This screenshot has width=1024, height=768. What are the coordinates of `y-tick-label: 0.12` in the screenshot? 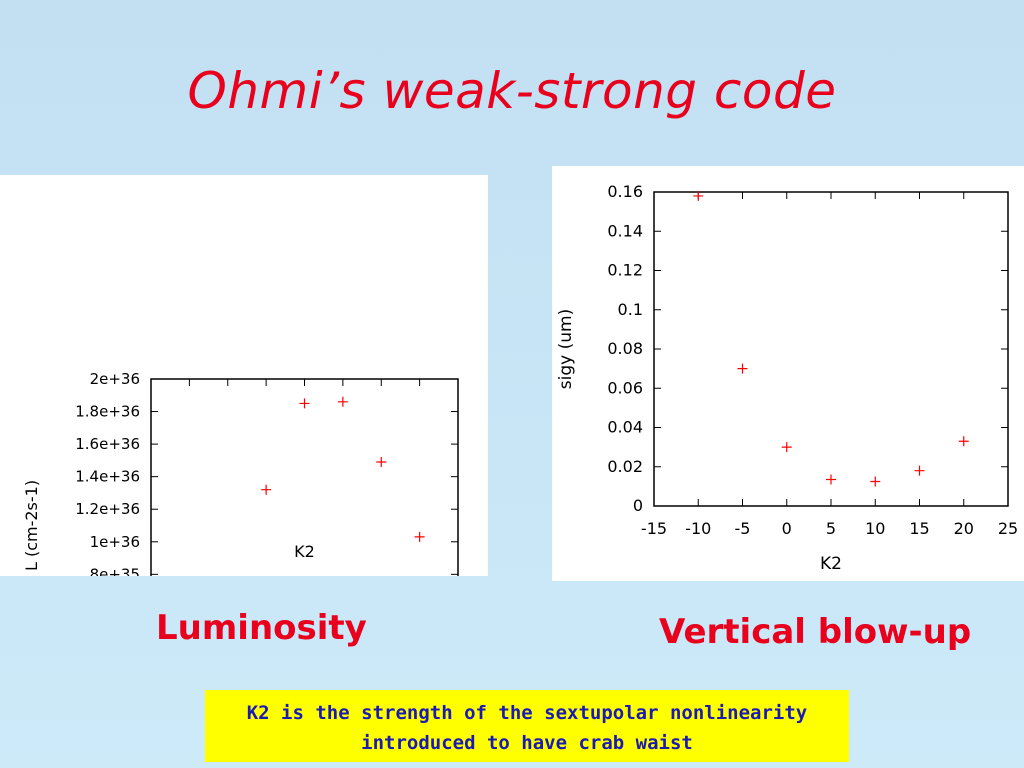 It's located at (625, 270).